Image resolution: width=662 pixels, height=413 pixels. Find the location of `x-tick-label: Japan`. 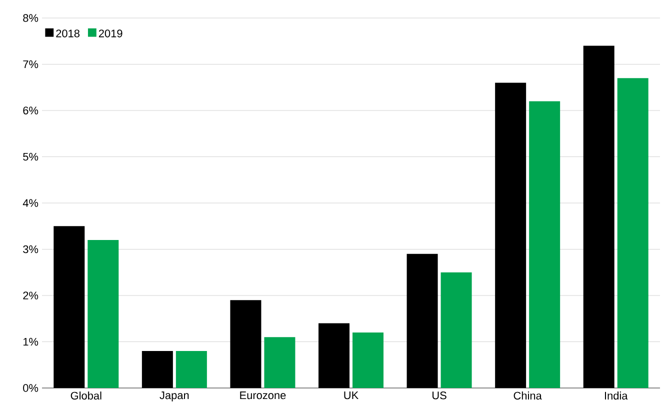

x-tick-label: Japan is located at coordinates (174, 397).